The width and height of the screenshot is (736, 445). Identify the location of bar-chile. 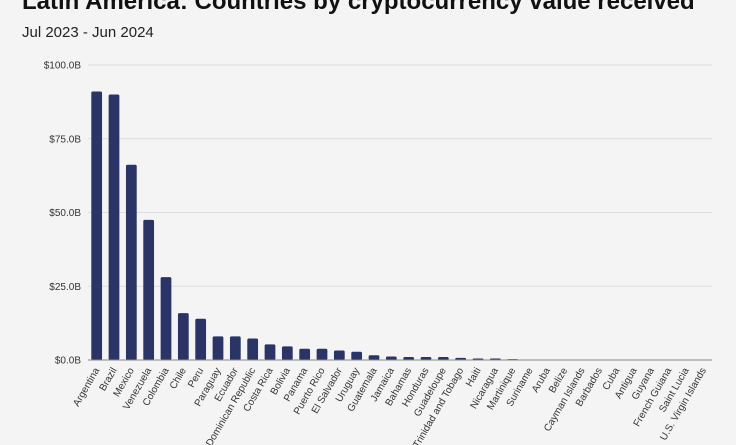
(183, 336).